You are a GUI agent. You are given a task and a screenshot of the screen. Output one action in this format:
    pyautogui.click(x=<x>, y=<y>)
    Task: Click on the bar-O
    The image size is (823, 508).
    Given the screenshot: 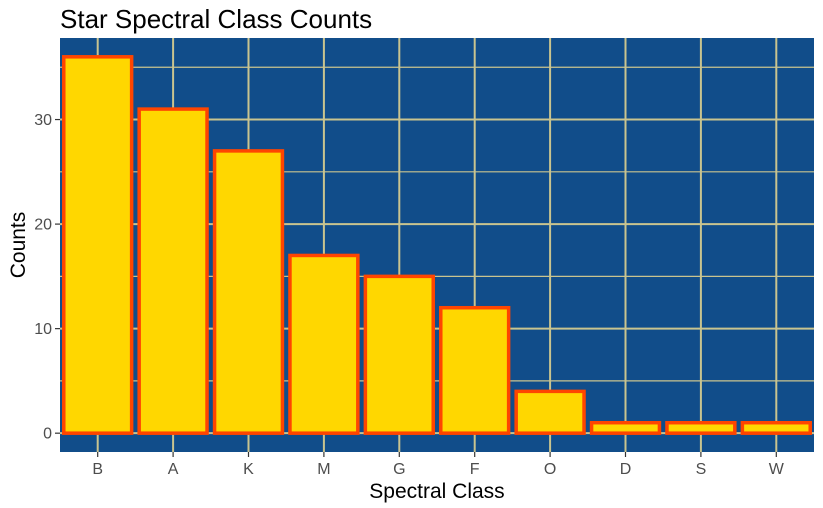 What is the action you would take?
    pyautogui.click(x=550, y=412)
    